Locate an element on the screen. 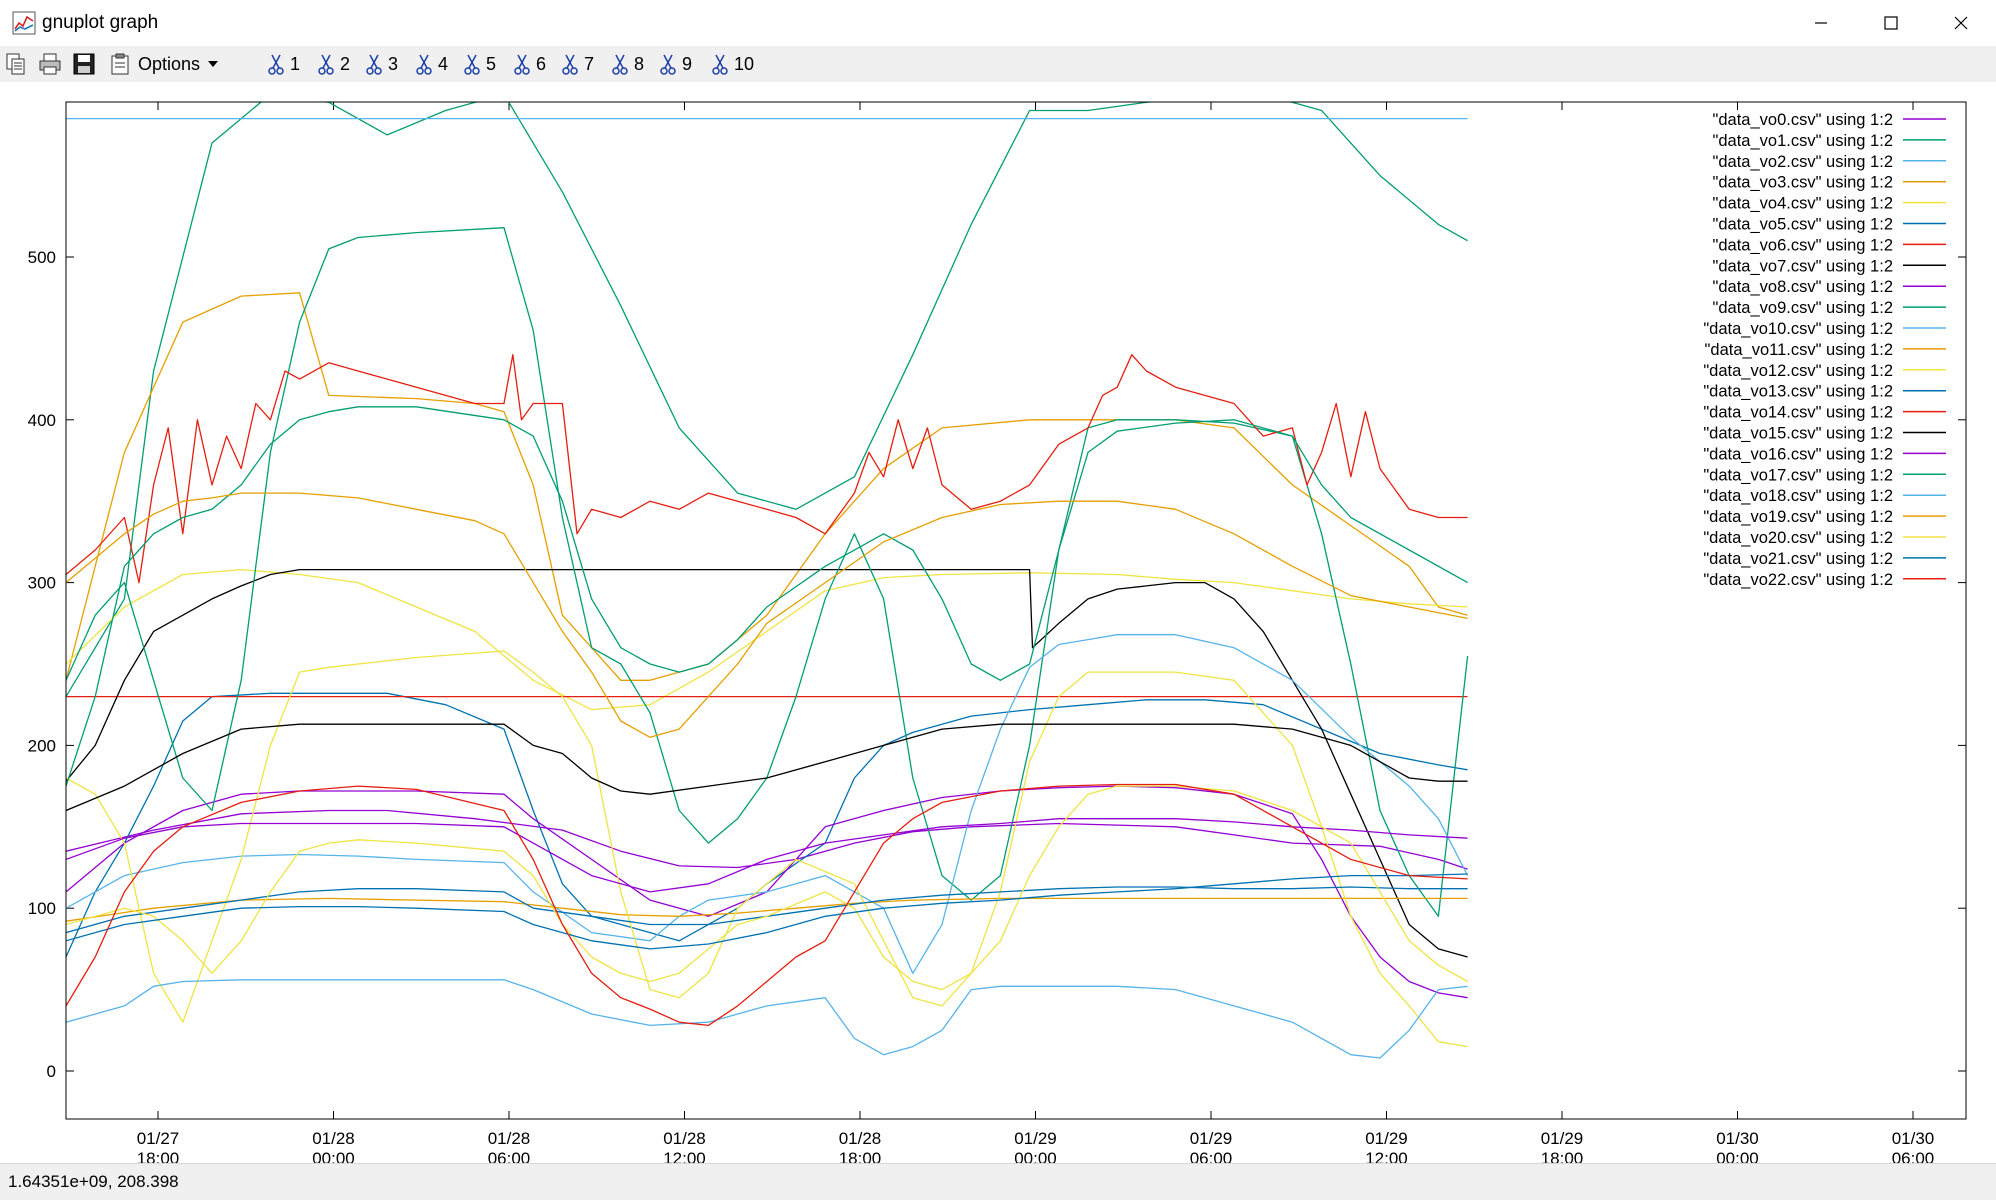 This screenshot has width=1996, height=1200. bookmark-button-1: 1 is located at coordinates (284, 64).